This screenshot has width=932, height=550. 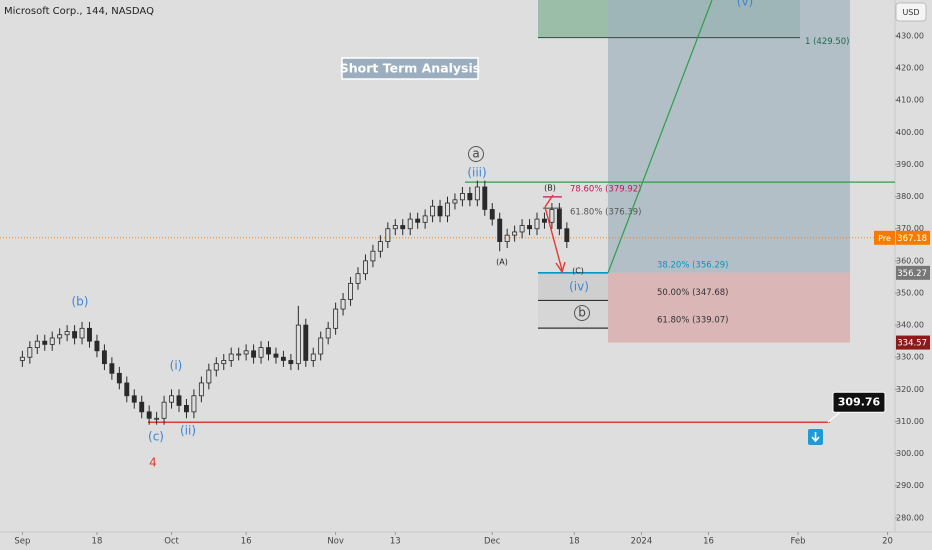 What do you see at coordinates (745, 4) in the screenshot?
I see `annotation: (v)` at bounding box center [745, 4].